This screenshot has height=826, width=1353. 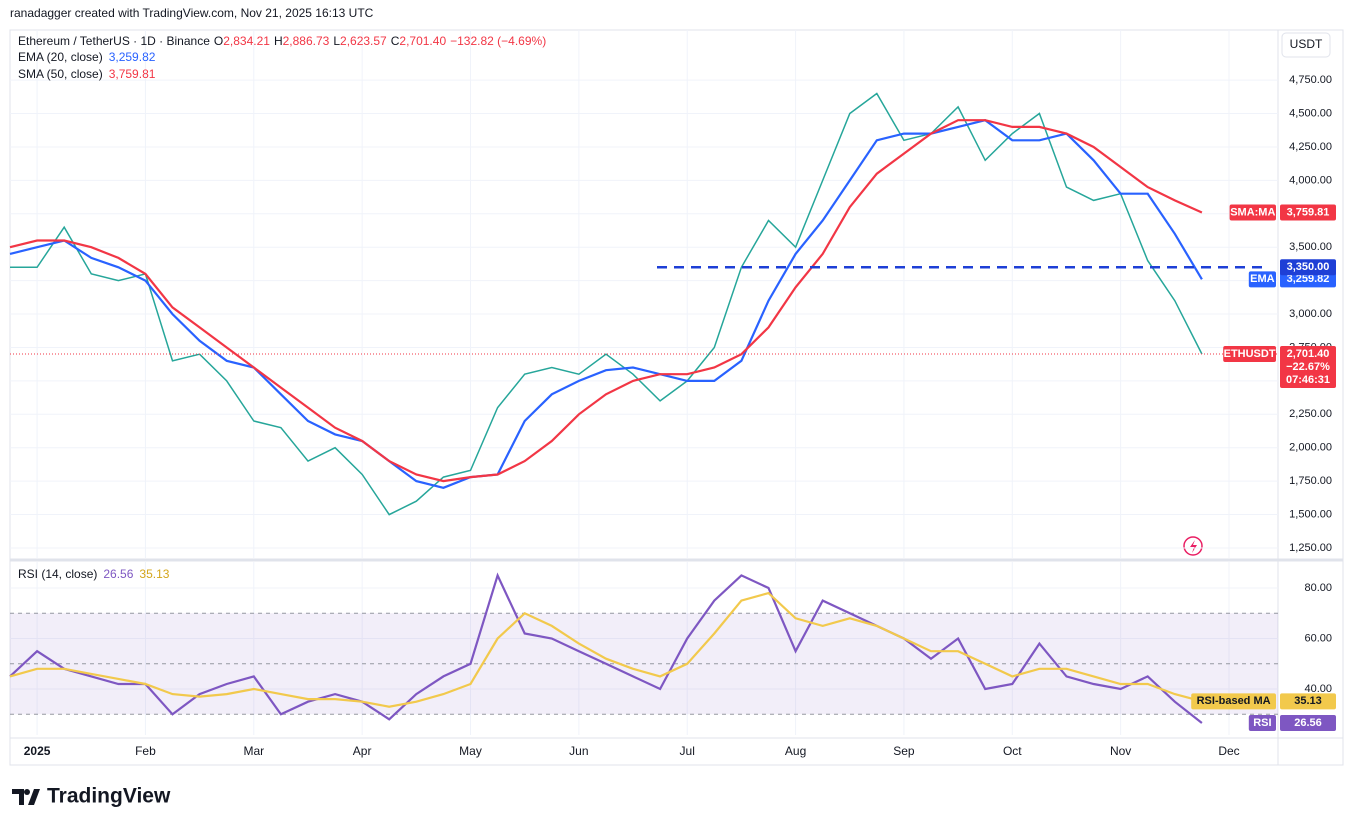 What do you see at coordinates (1308, 380) in the screenshot?
I see `price-tag-text: 07:46:31` at bounding box center [1308, 380].